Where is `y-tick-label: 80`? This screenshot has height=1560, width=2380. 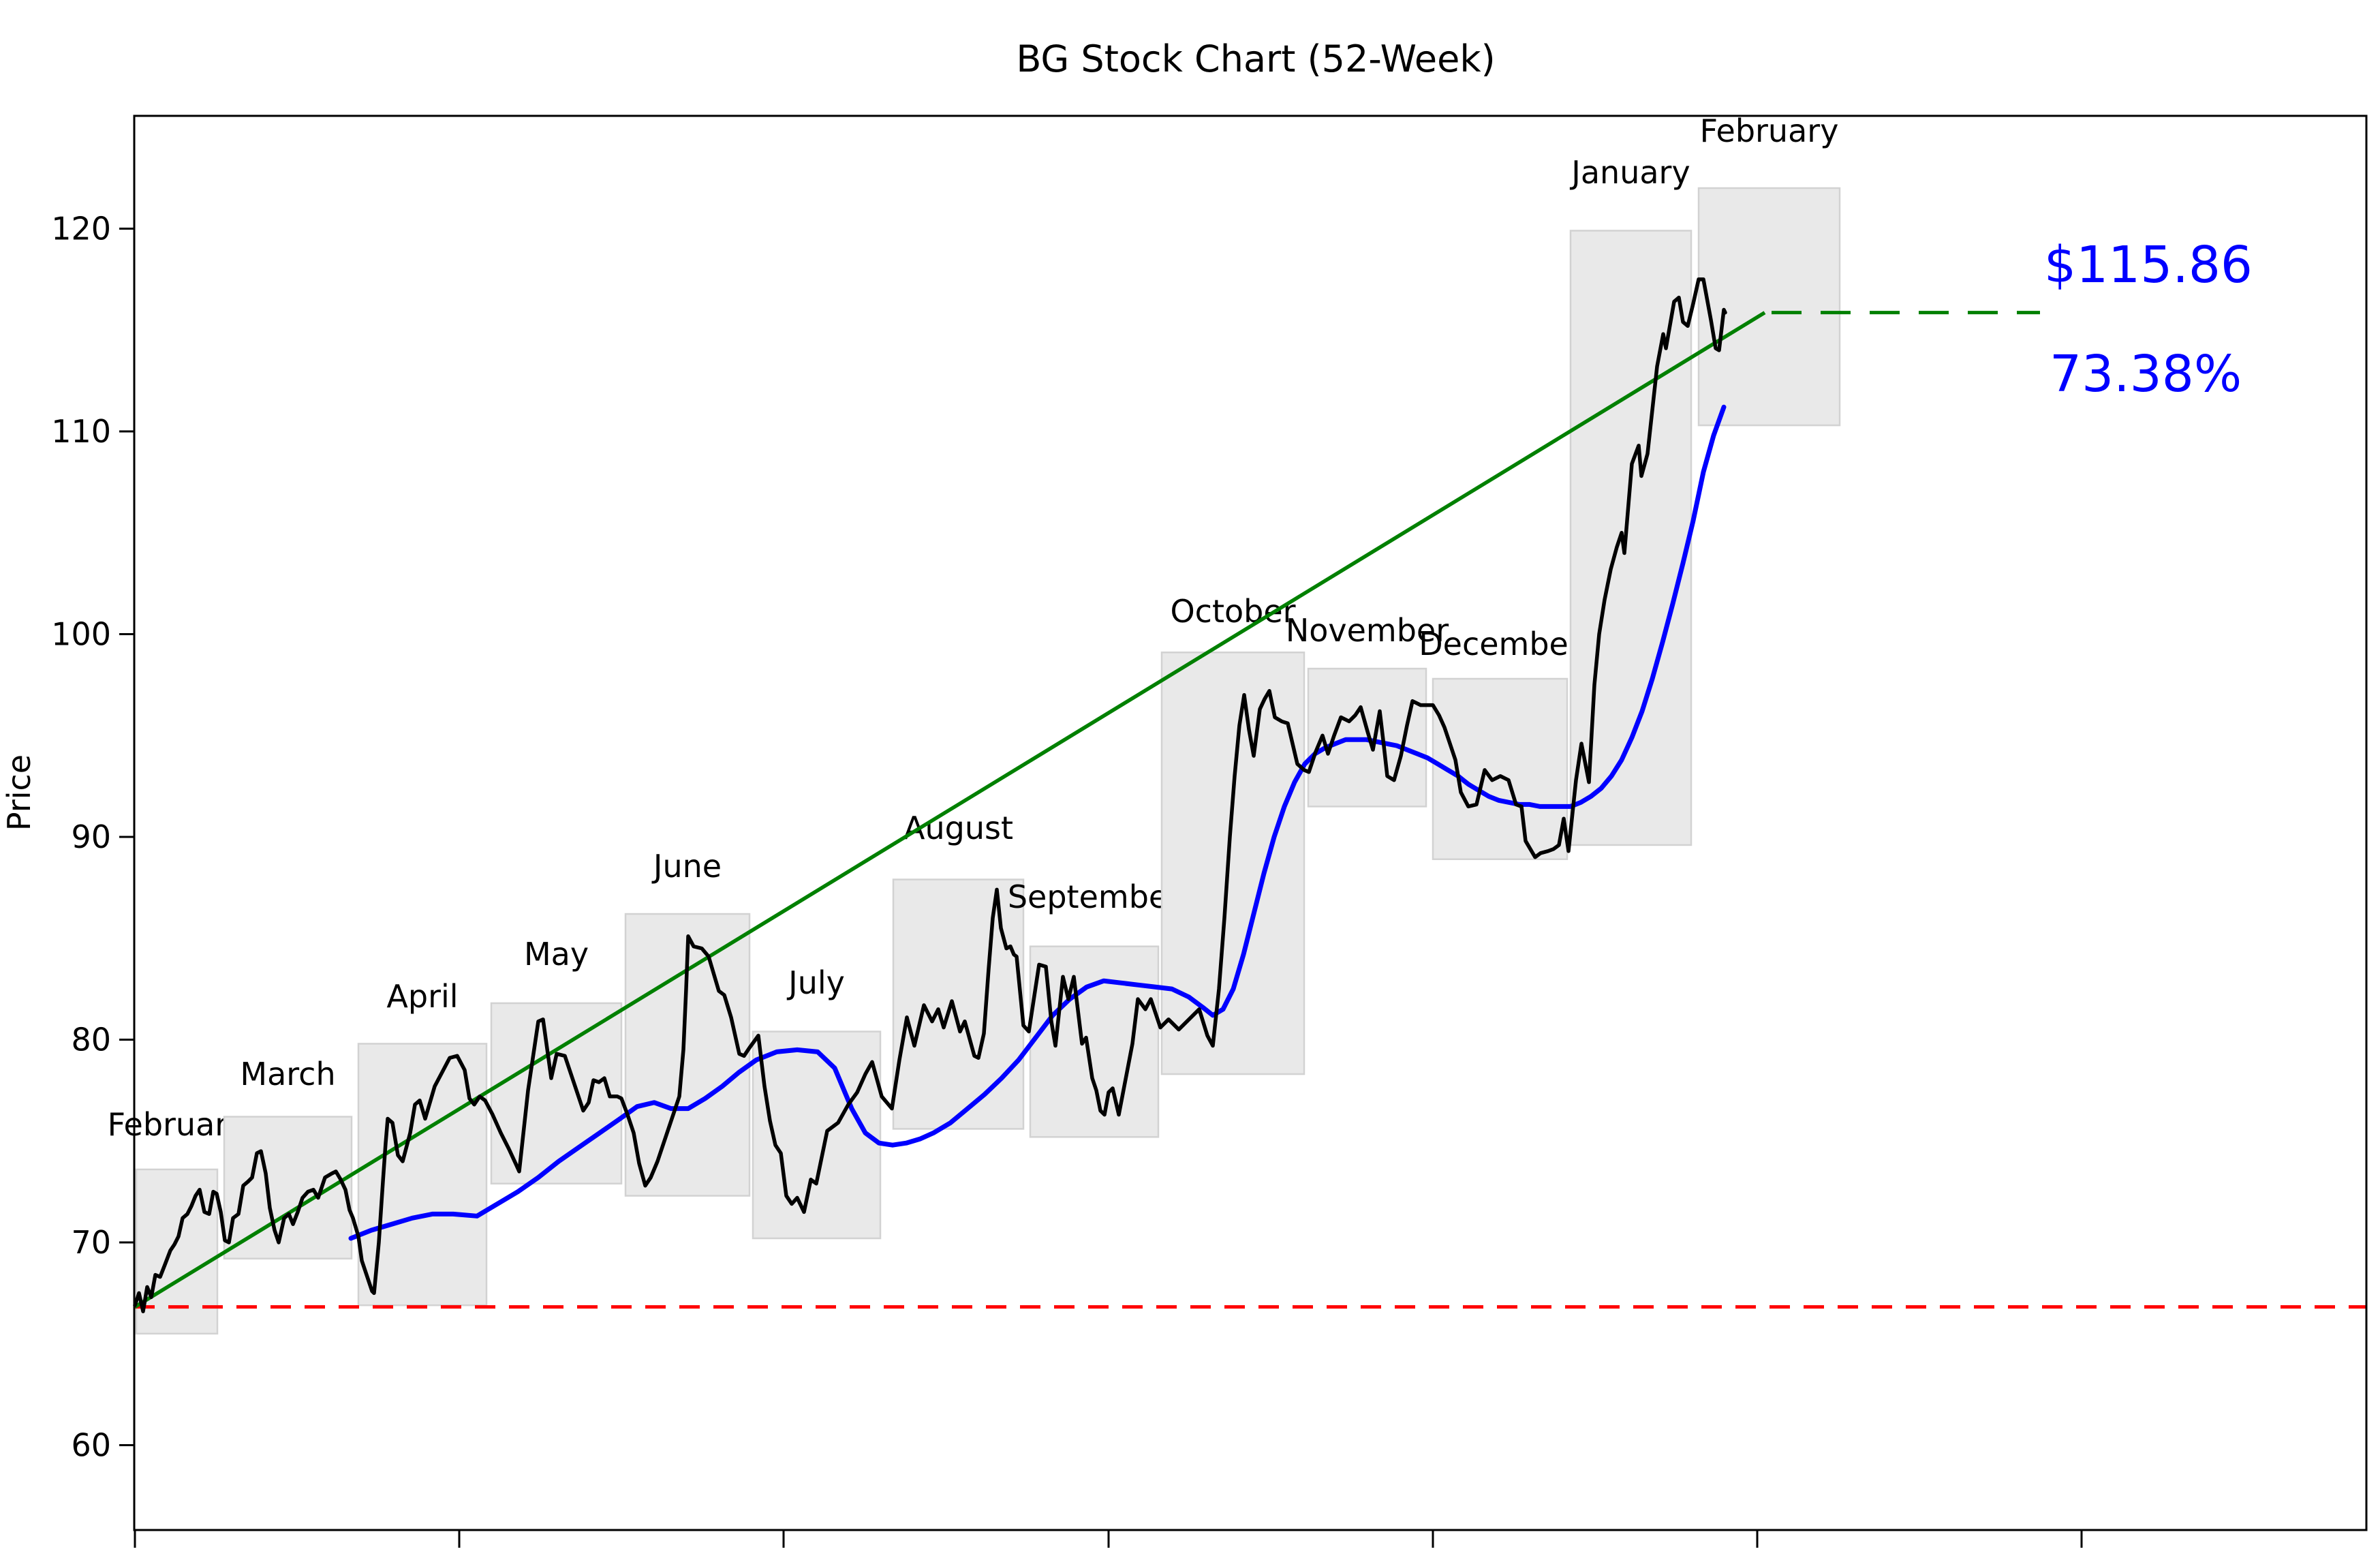 y-tick-label: 80 is located at coordinates (91, 1040).